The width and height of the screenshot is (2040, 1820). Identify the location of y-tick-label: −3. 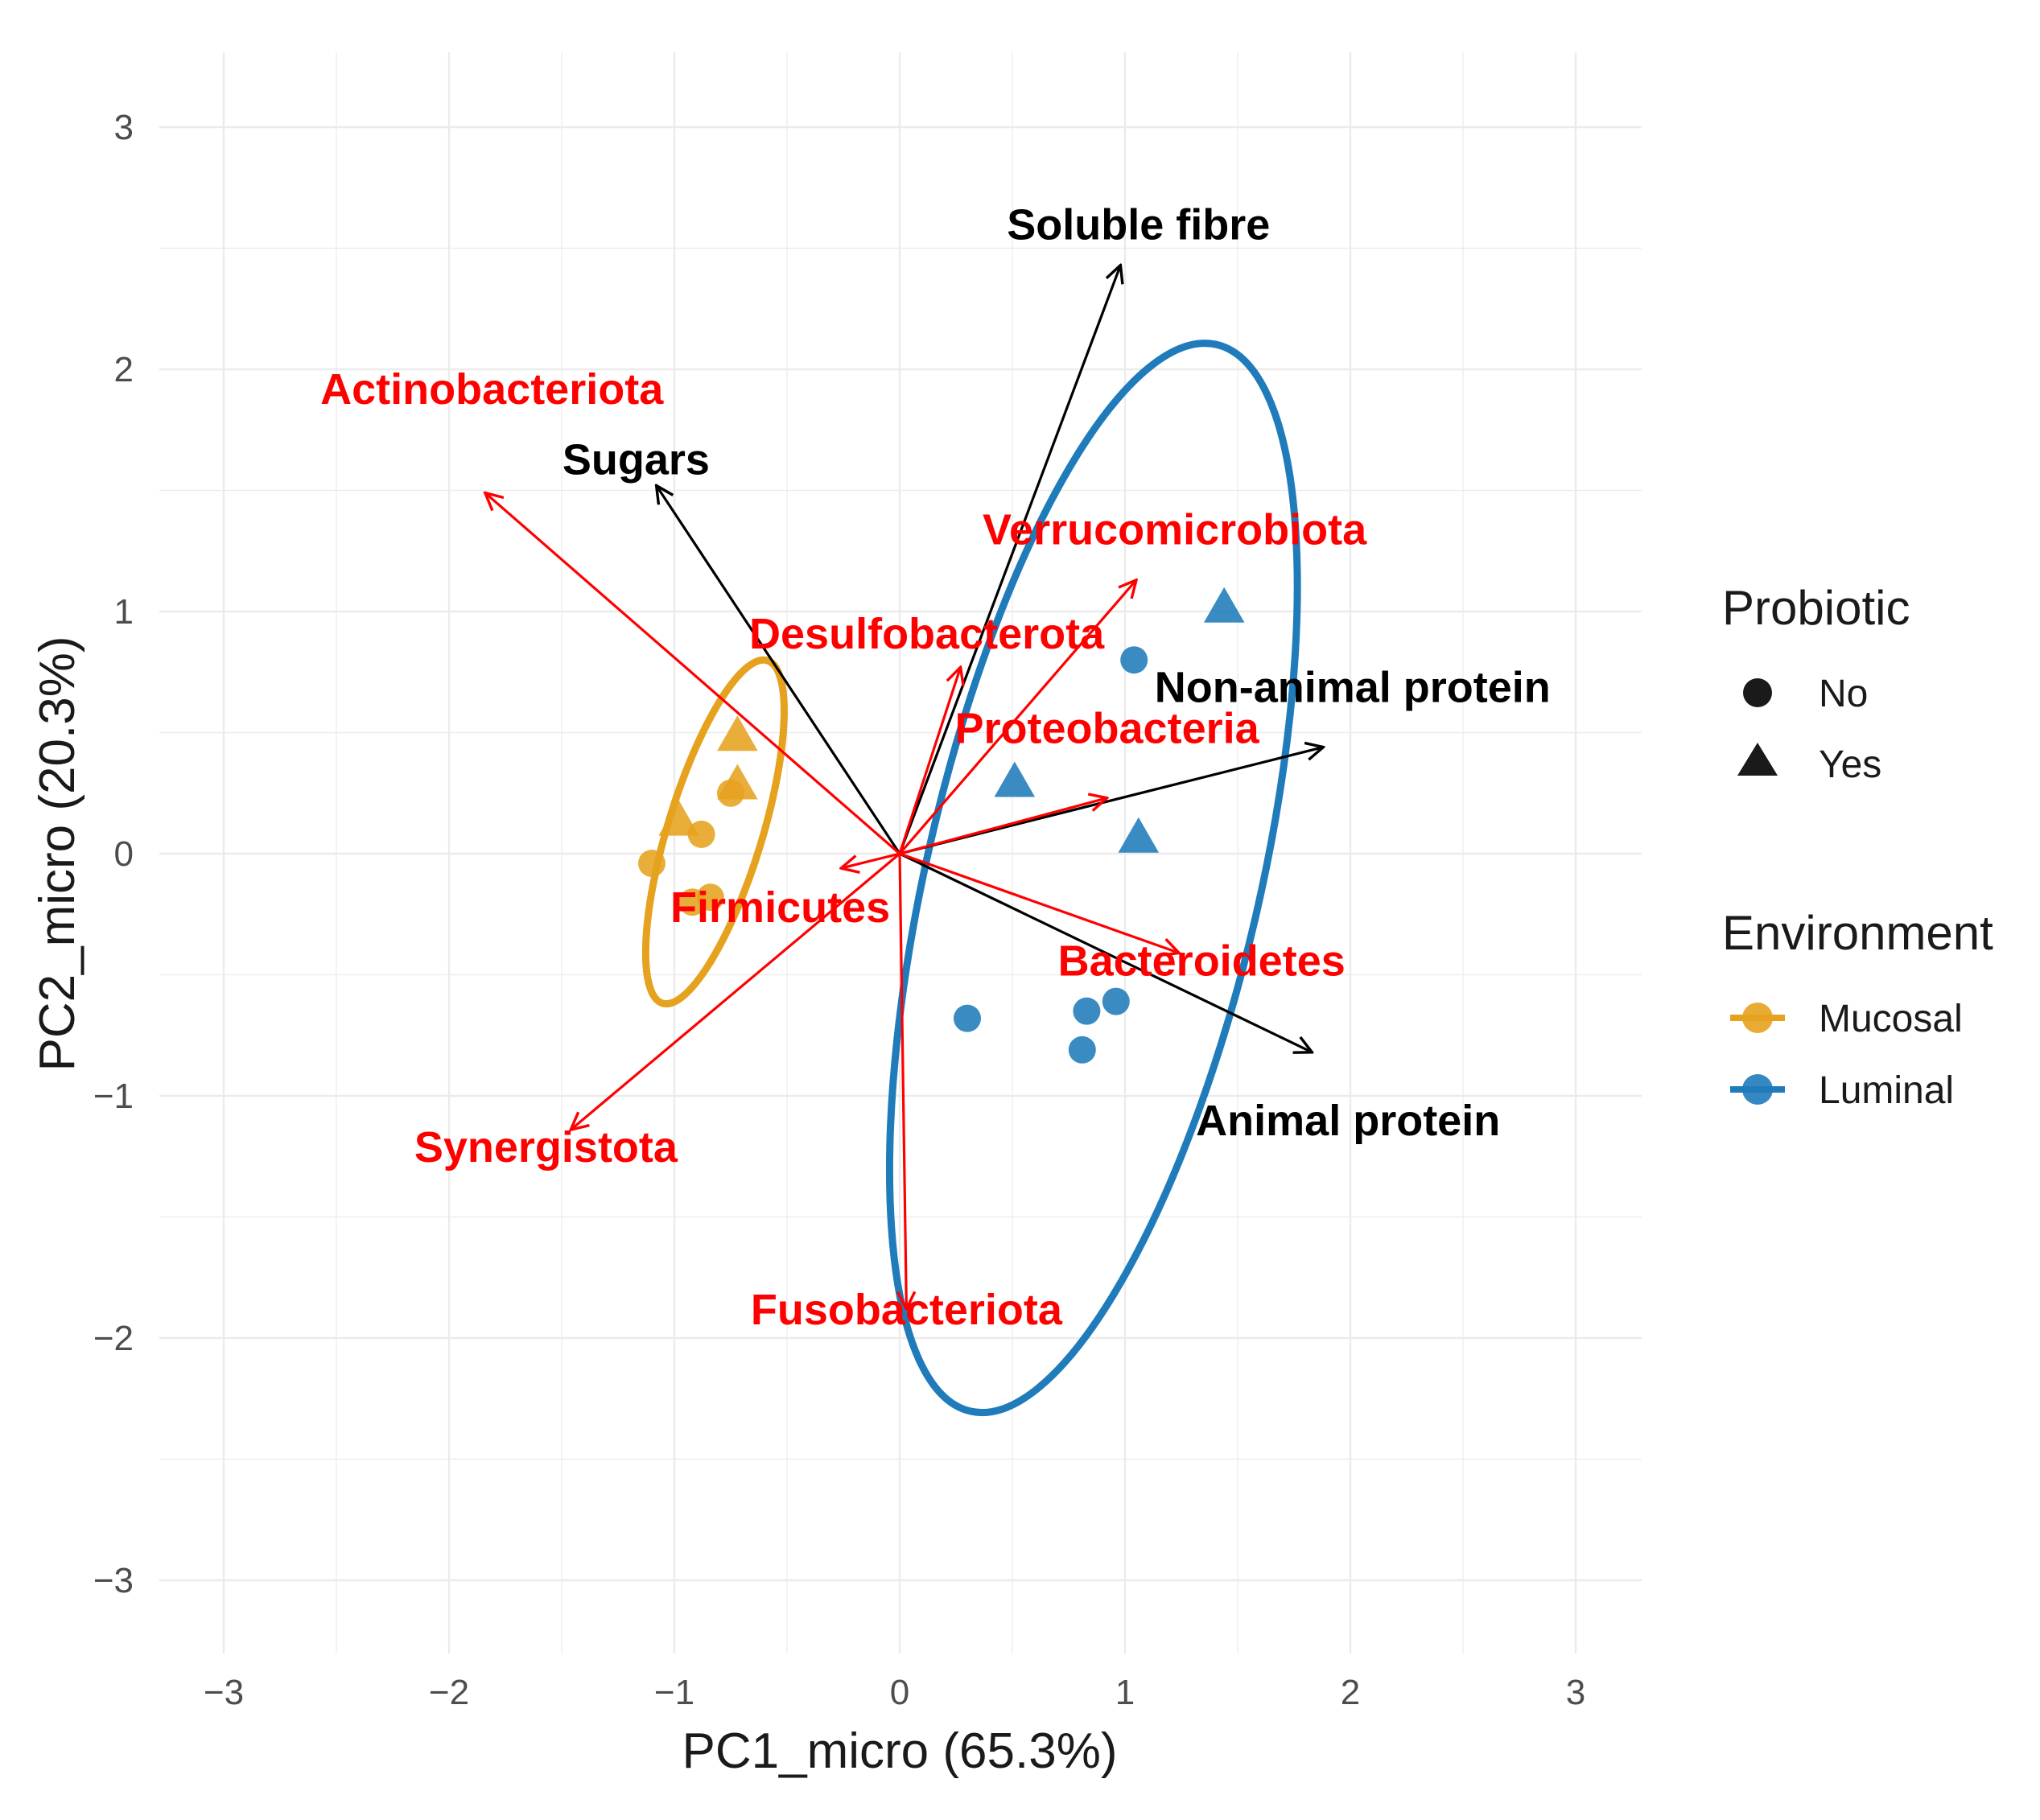
(113, 1581).